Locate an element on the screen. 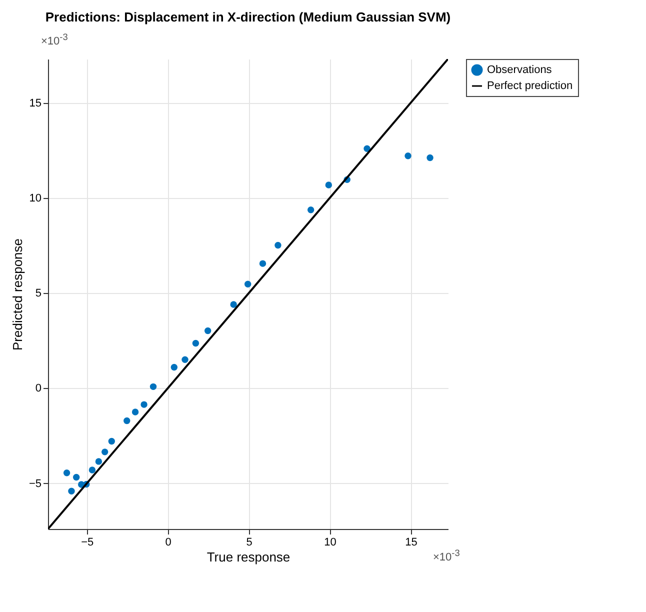  y-tick-label: −5 is located at coordinates (35, 484).